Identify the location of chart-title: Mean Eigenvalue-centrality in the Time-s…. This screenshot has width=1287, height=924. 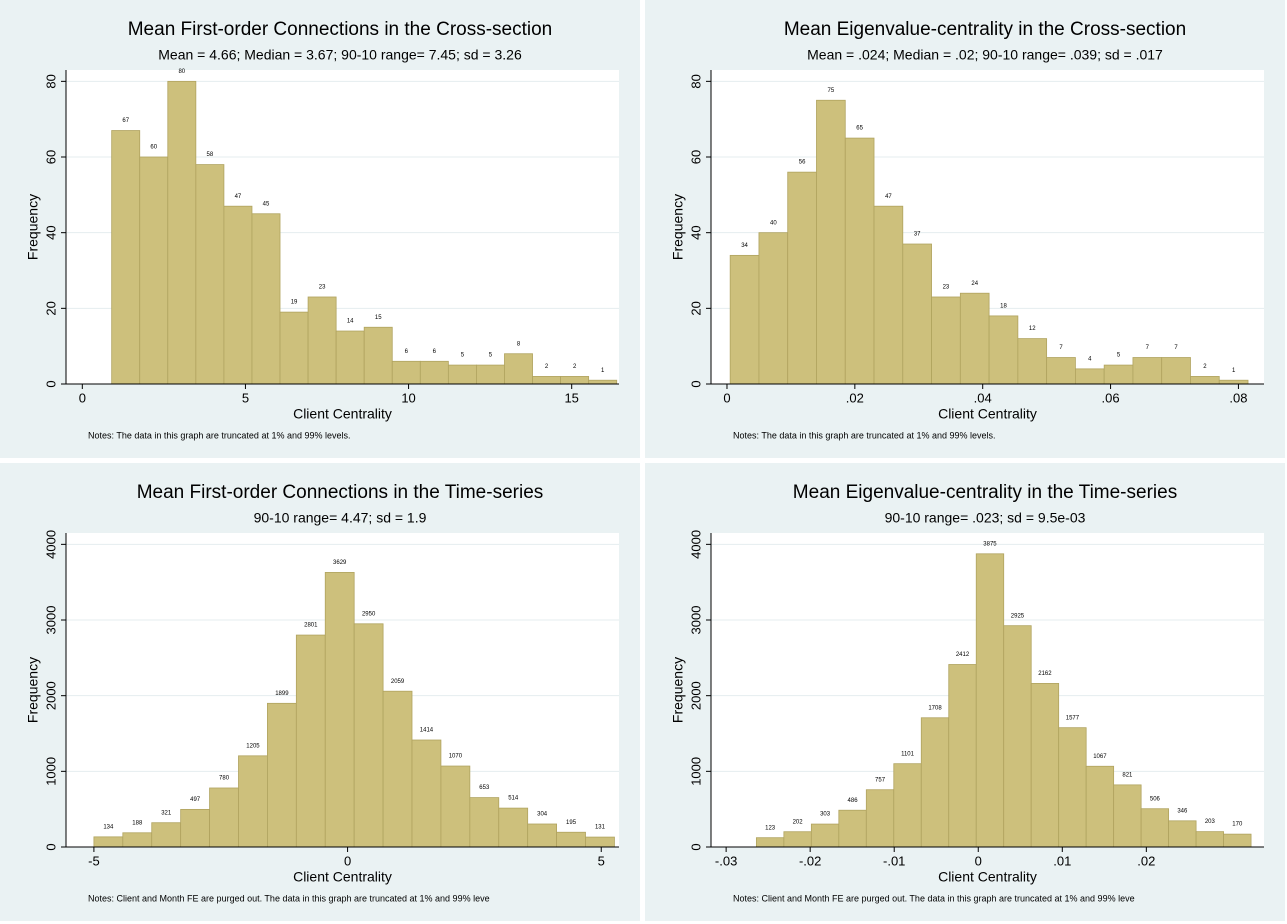
(985, 492).